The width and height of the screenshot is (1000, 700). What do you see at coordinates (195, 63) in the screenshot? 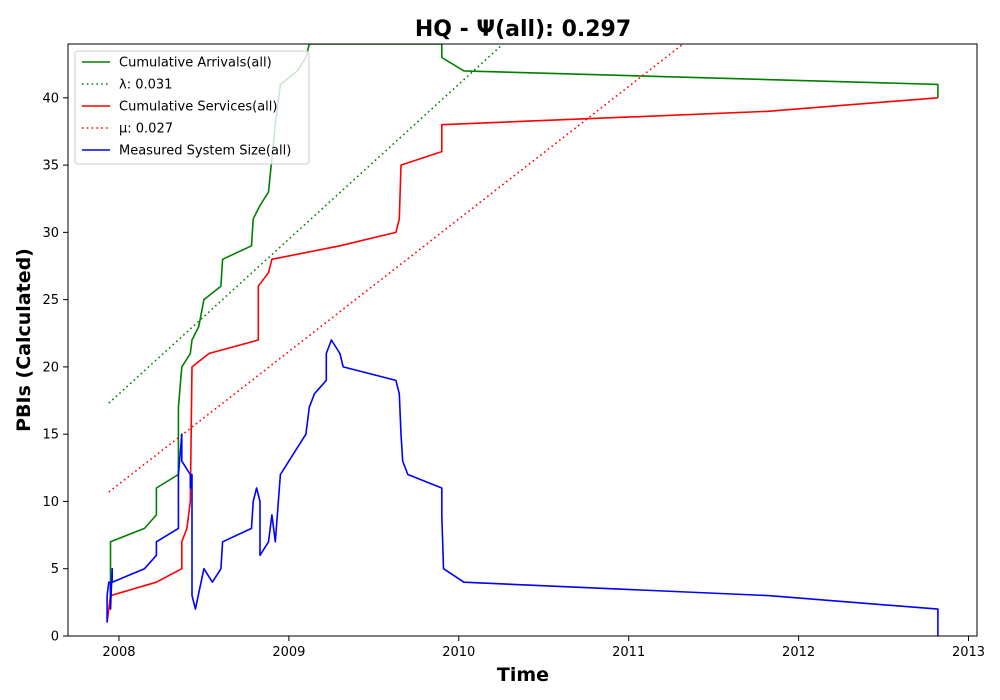
I see `legend-label-cumulative-arrivals-all: Cumulative Arrivals(all)` at bounding box center [195, 63].